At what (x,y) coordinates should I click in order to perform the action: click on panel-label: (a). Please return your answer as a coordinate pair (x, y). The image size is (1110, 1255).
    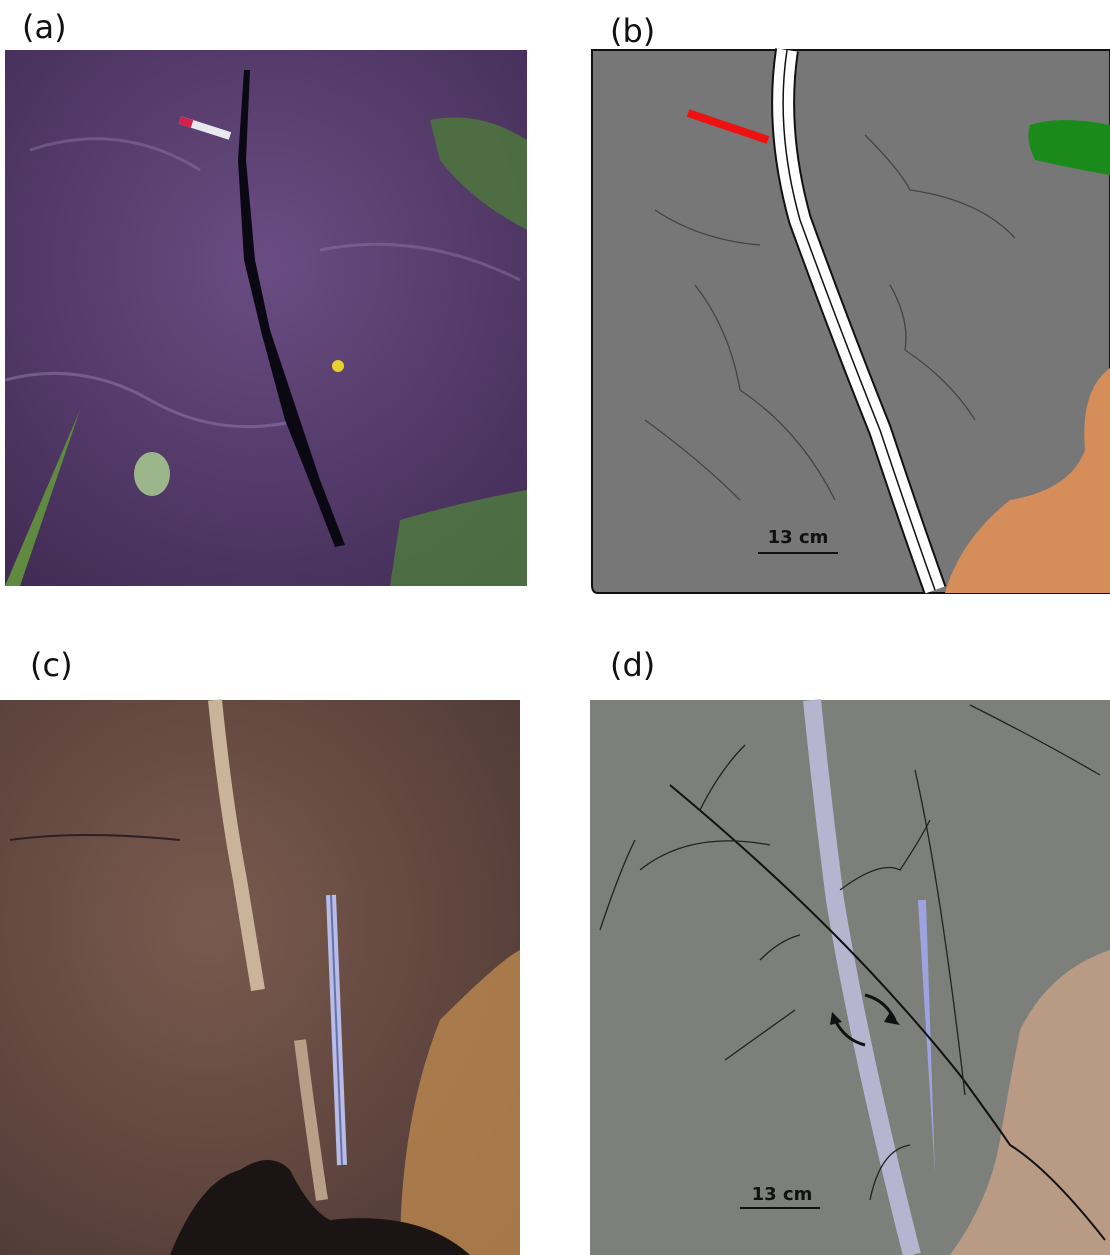
    Looking at the image, I should click on (44, 27).